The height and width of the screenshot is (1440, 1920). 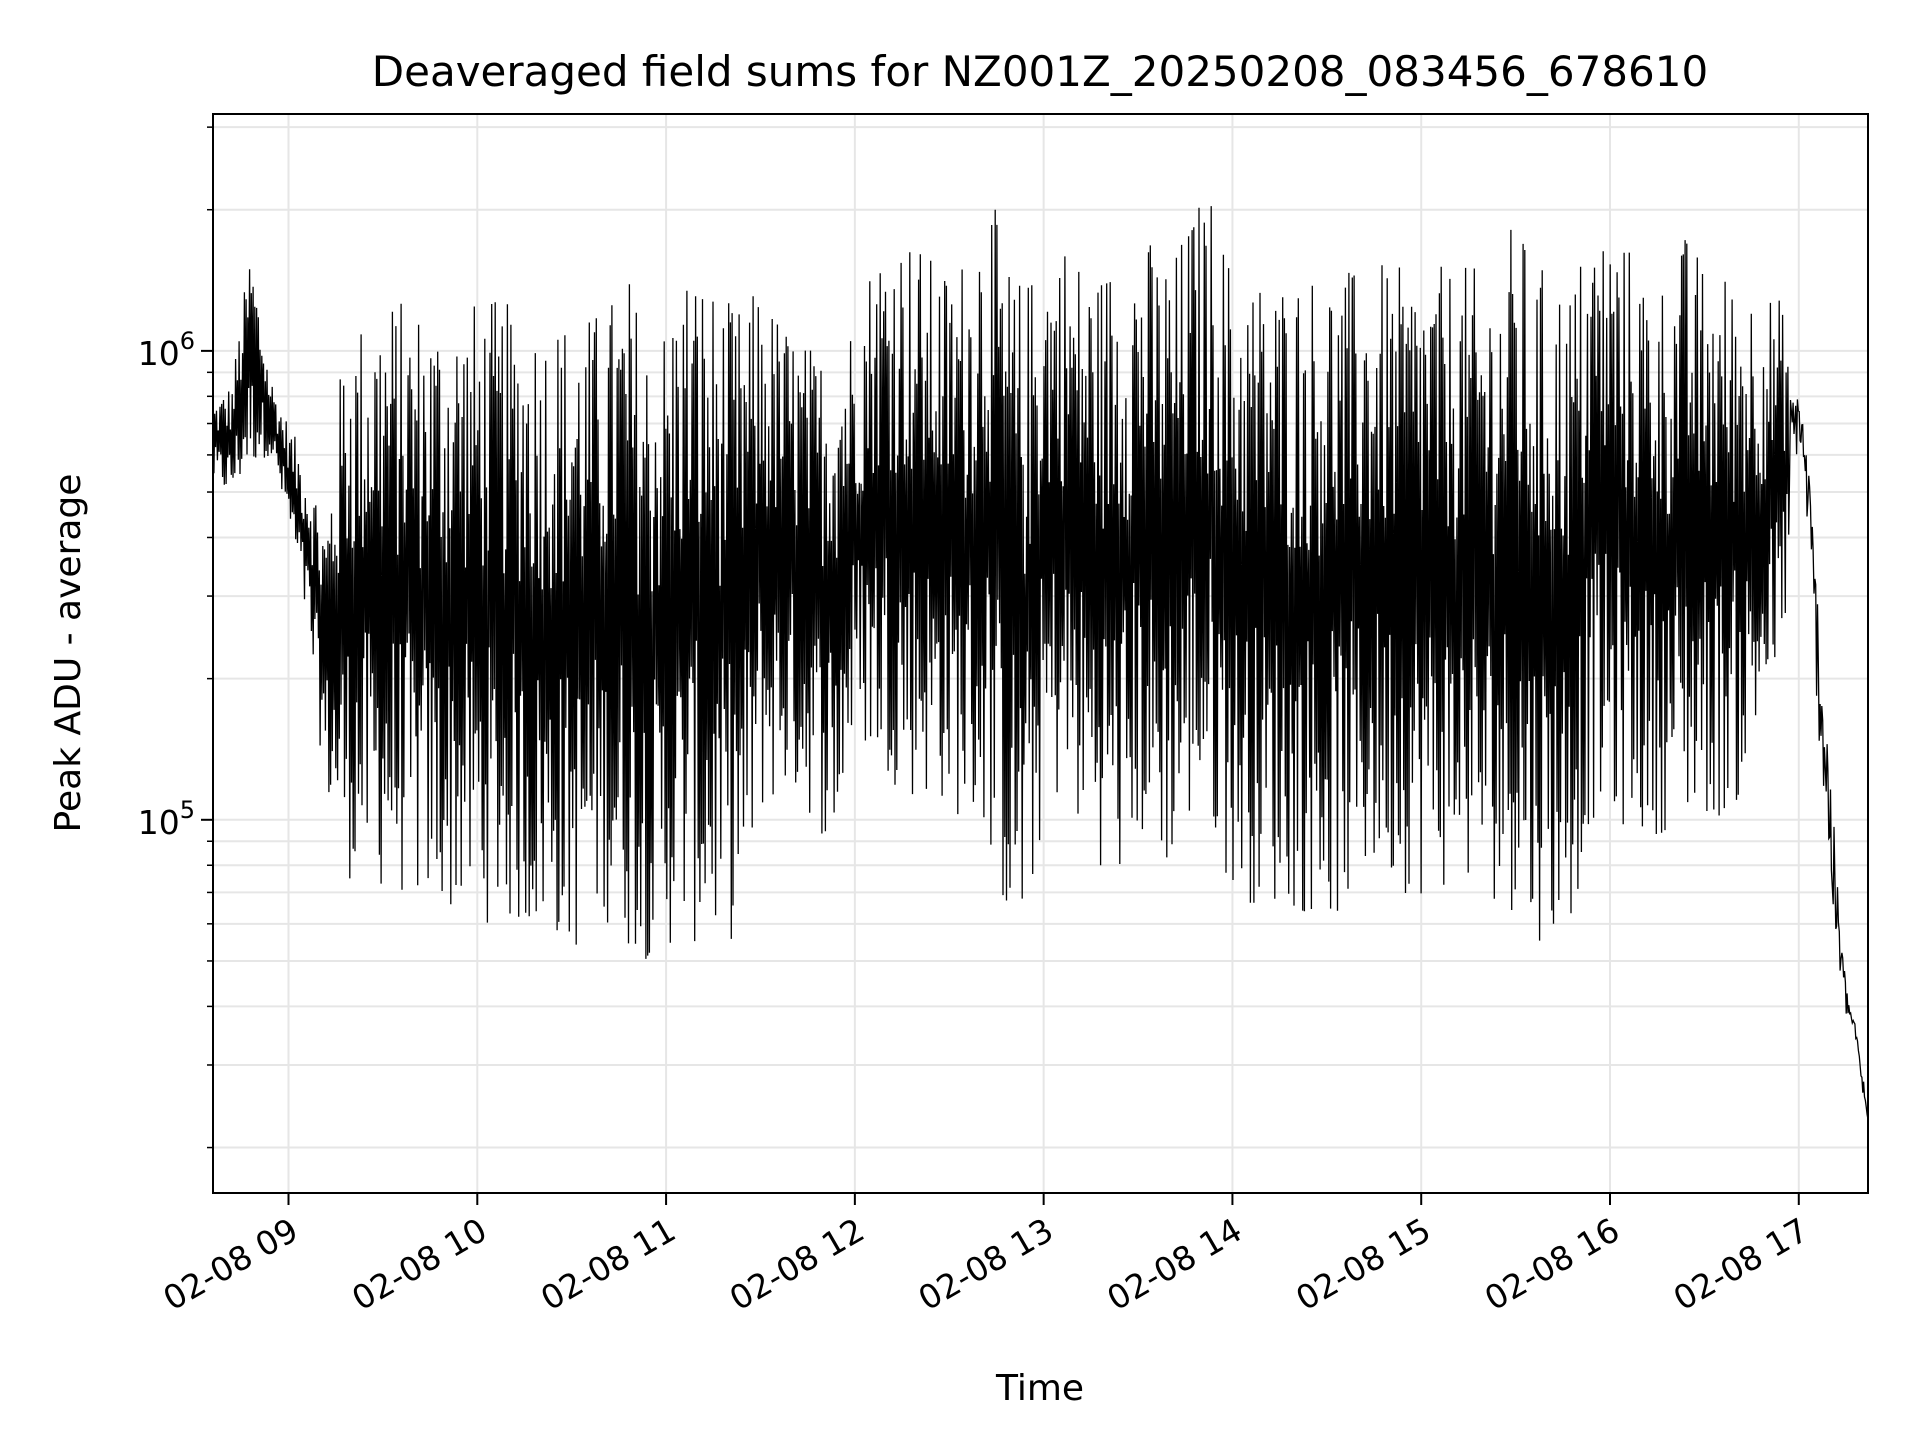 What do you see at coordinates (175, 637) in the screenshot?
I see `y-axis: 10⁵ 10⁶` at bounding box center [175, 637].